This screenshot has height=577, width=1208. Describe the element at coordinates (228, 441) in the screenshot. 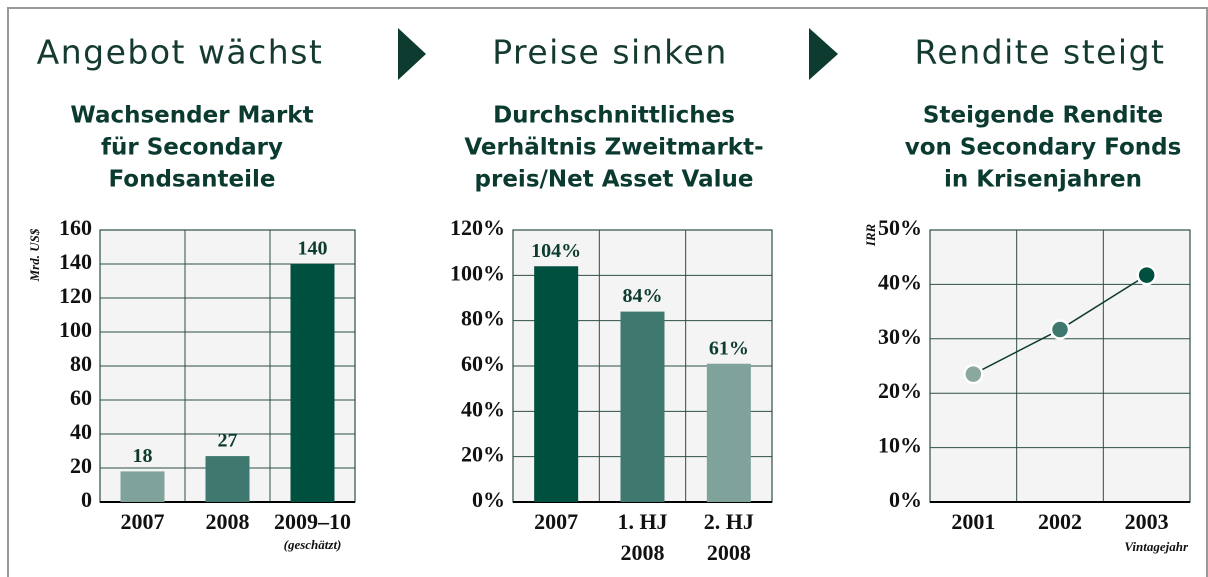

I see `value-label: 27` at that location.